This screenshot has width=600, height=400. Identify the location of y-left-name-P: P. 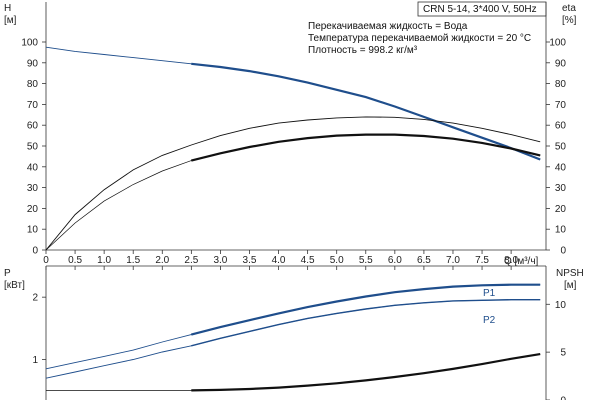
(7, 273).